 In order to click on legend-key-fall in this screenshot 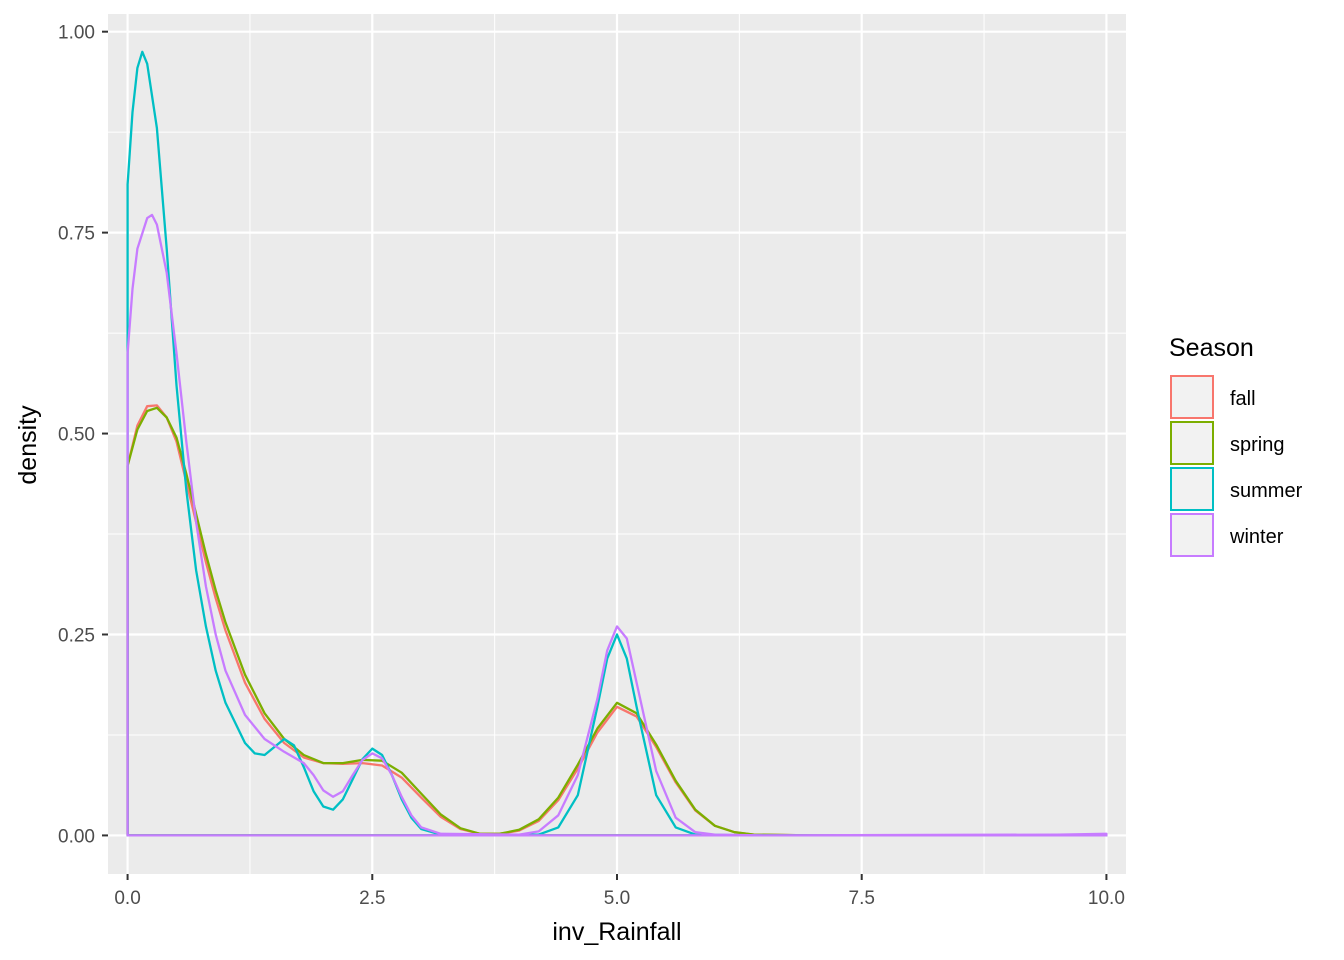, I will do `click(1192, 397)`.